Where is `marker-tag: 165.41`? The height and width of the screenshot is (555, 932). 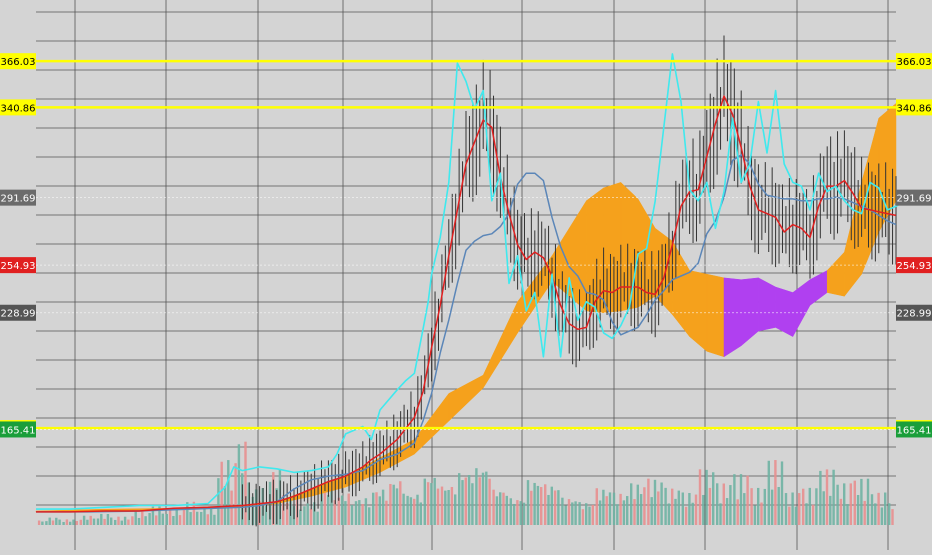 marker-tag: 165.41 is located at coordinates (914, 430).